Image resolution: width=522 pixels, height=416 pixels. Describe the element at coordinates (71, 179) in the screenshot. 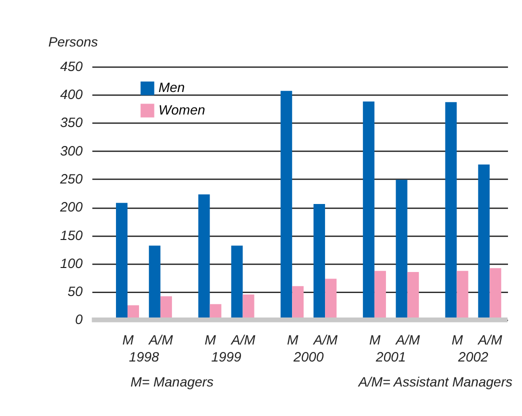

I see `y-tick-label: 250` at that location.